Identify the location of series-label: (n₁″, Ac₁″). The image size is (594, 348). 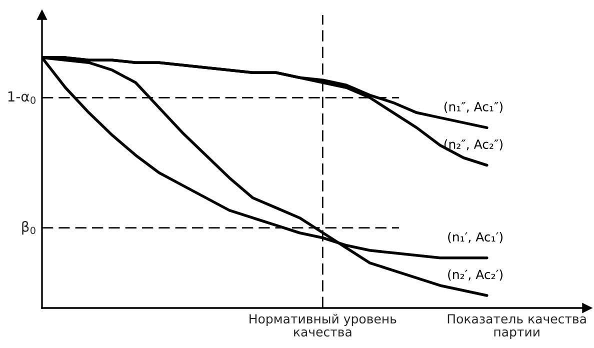
(473, 107).